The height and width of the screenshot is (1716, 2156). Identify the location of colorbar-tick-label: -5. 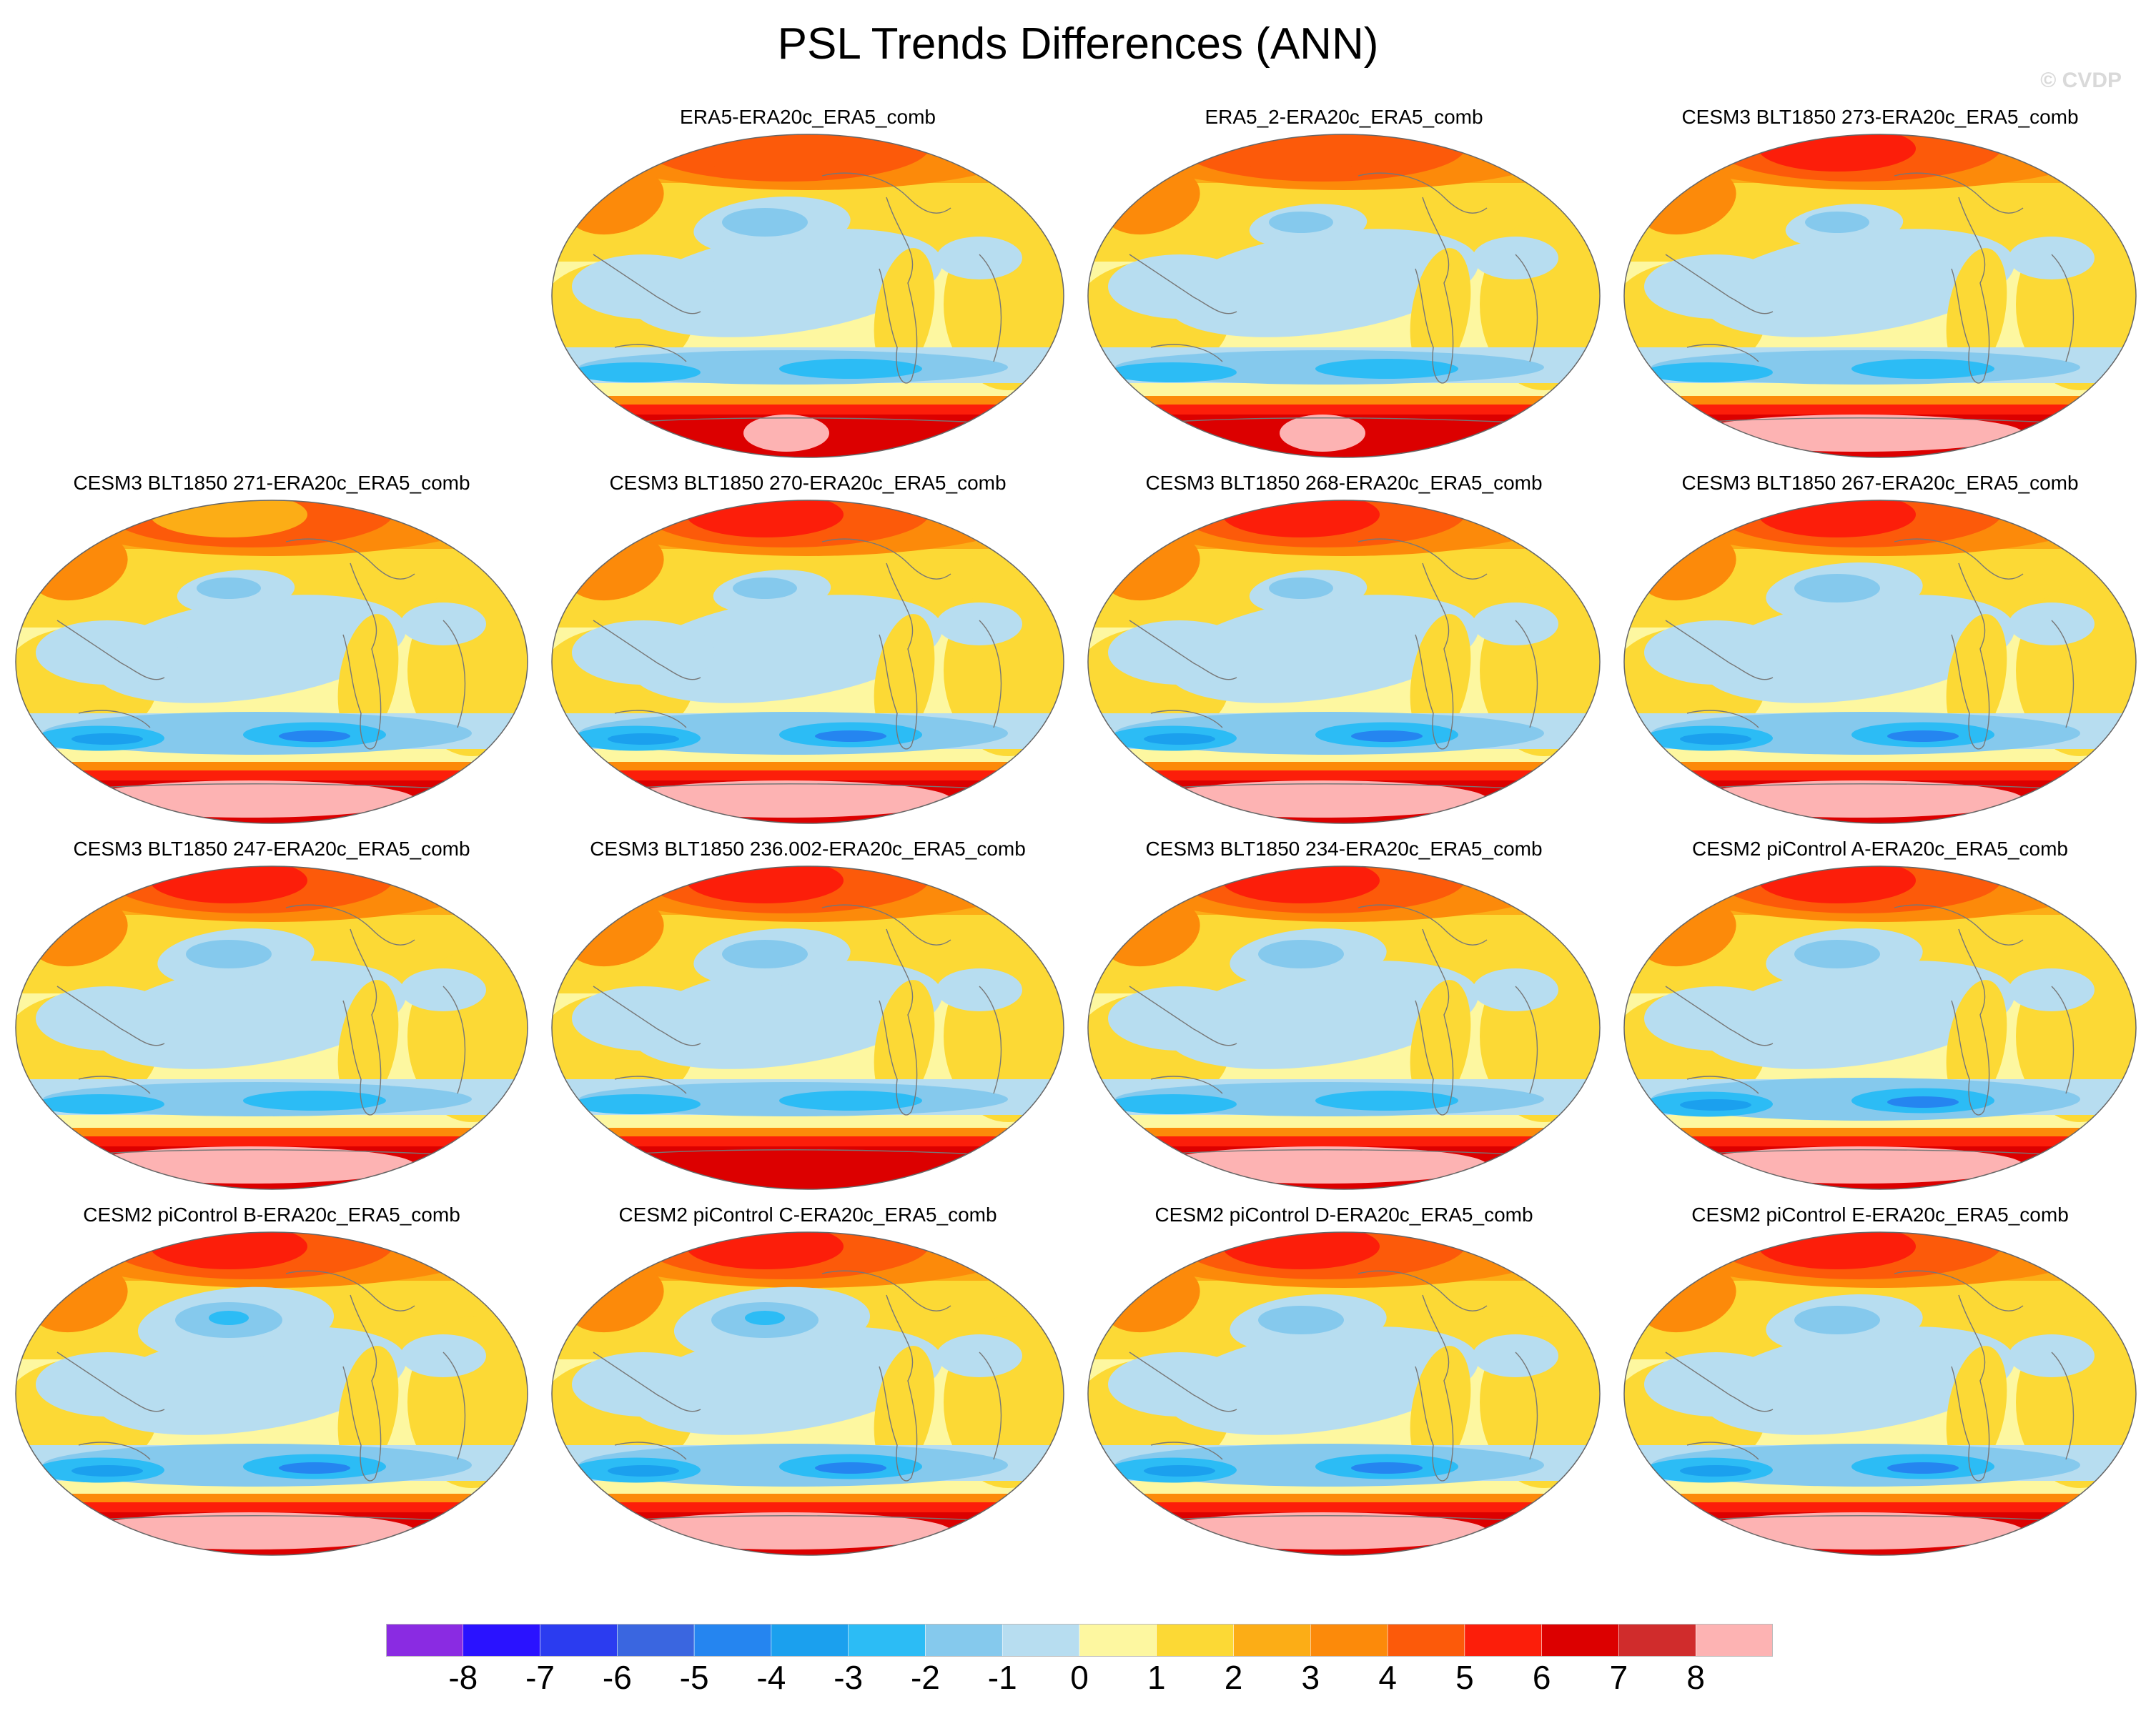
(694, 1677).